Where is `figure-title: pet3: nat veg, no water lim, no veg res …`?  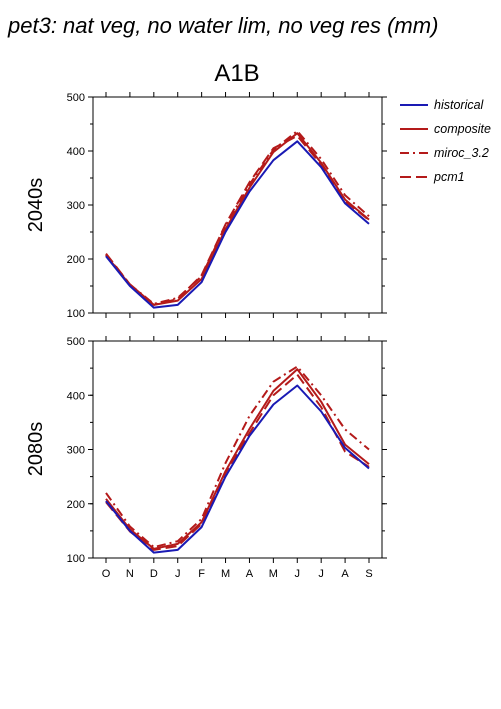
figure-title: pet3: nat veg, no water lim, no veg res … is located at coordinates (222, 25).